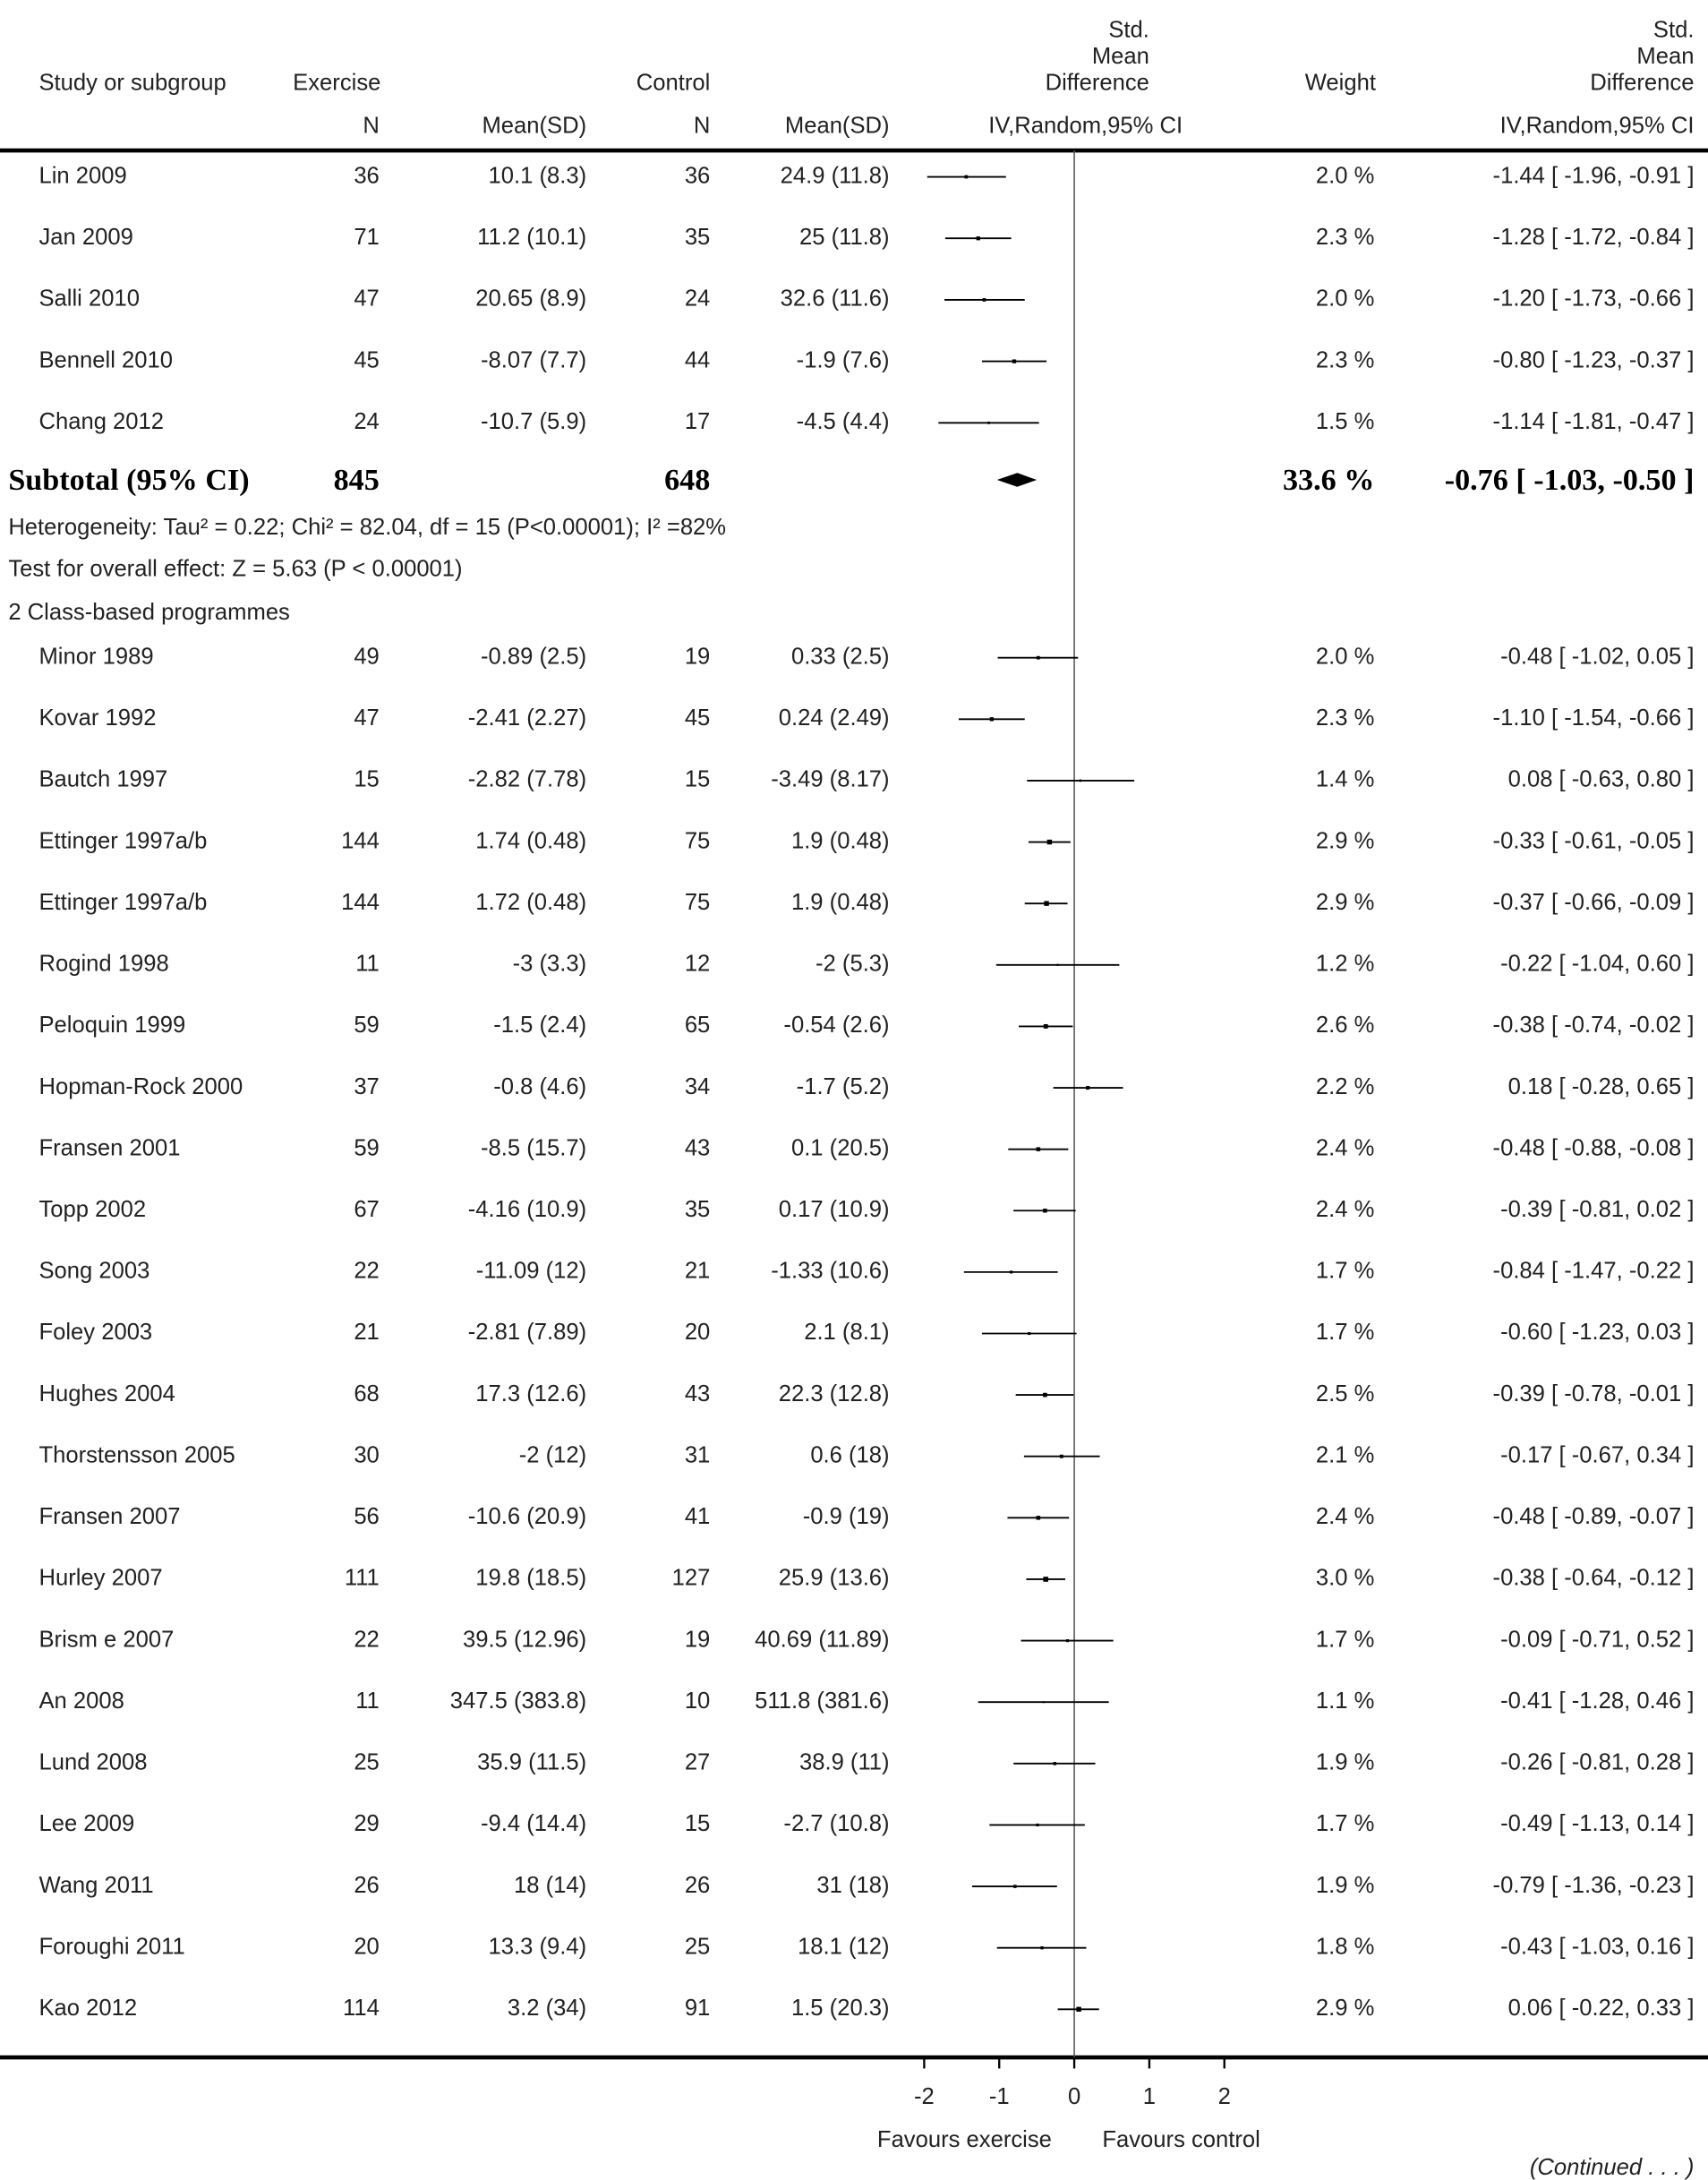 The width and height of the screenshot is (1708, 2180). Describe the element at coordinates (518, 1701) in the screenshot. I see `cell: 347.5 (383.8)` at that location.